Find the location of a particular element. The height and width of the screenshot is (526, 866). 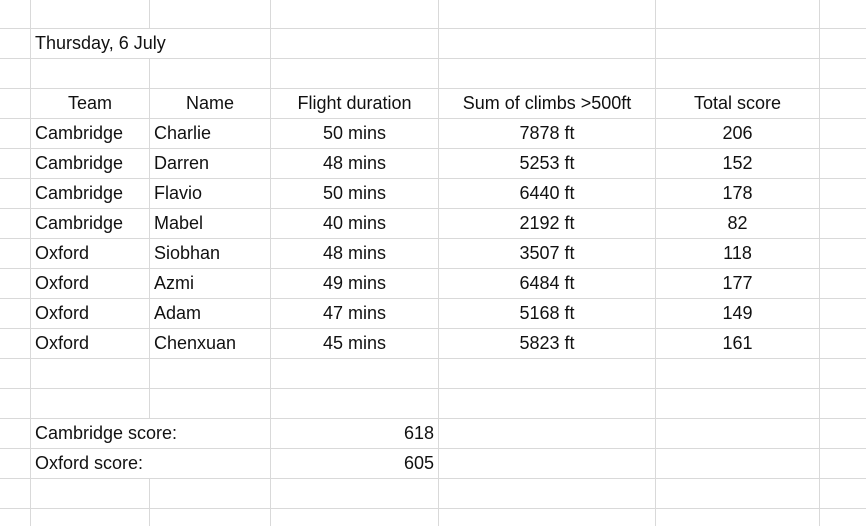

header-total-score: Total score is located at coordinates (737, 103).